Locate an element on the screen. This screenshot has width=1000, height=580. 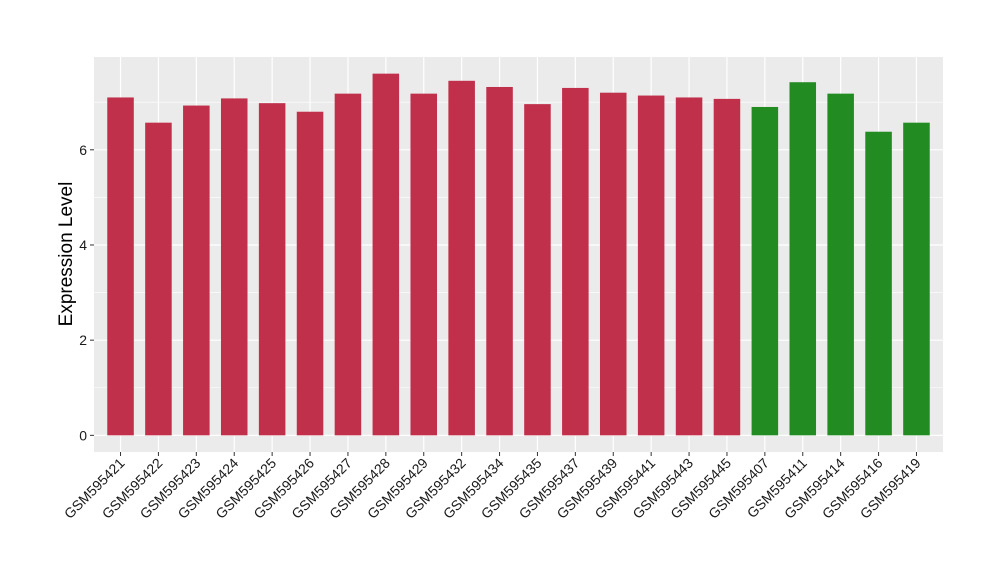
y-axis-title: Expression Level is located at coordinates (66, 254).